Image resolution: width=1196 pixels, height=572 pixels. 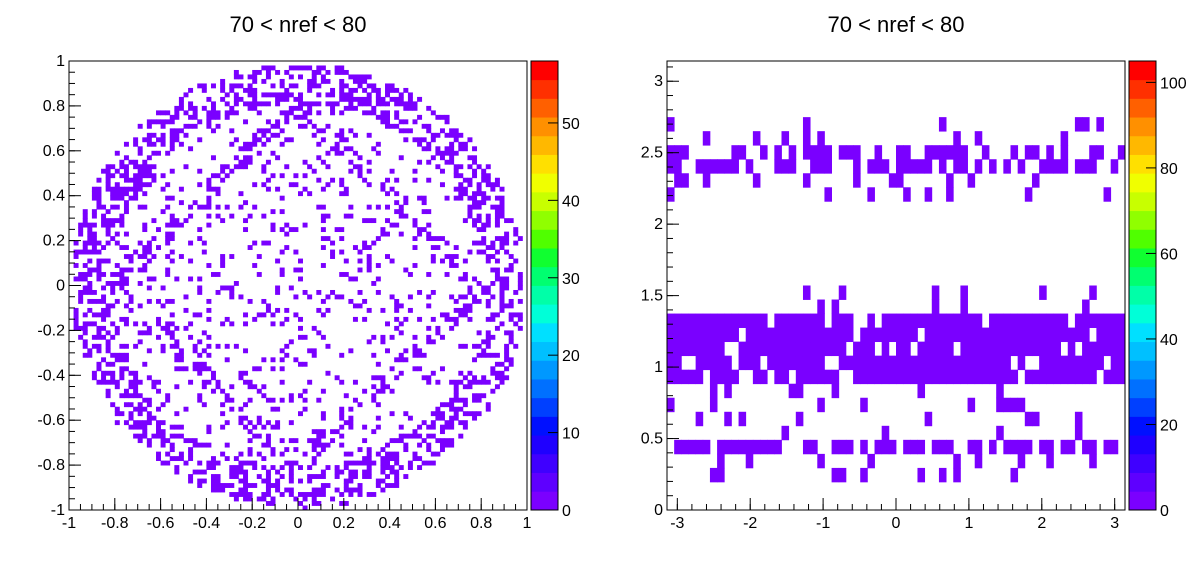 I want to click on chart-left-title: 70 < nref < 80, so click(x=298, y=24).